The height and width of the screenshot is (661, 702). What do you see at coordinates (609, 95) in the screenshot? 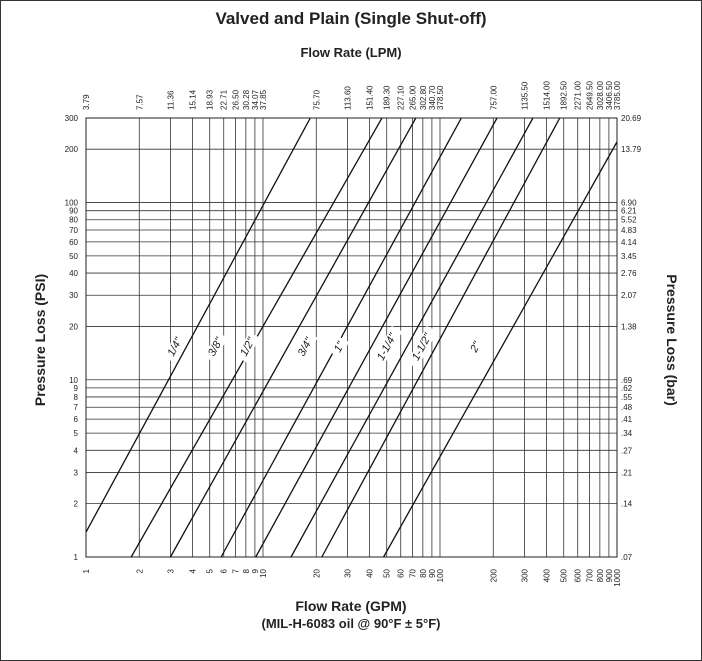
I see `top-tick-label: 3406.50` at bounding box center [609, 95].